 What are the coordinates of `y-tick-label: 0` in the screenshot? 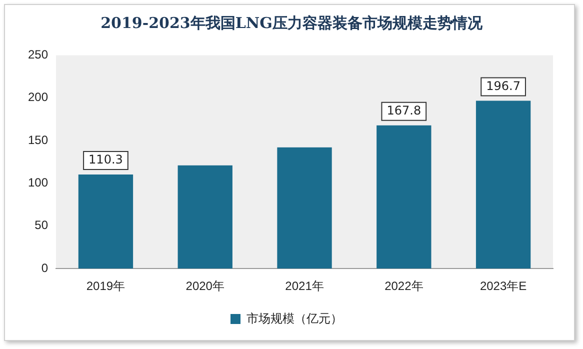 It's located at (44, 267).